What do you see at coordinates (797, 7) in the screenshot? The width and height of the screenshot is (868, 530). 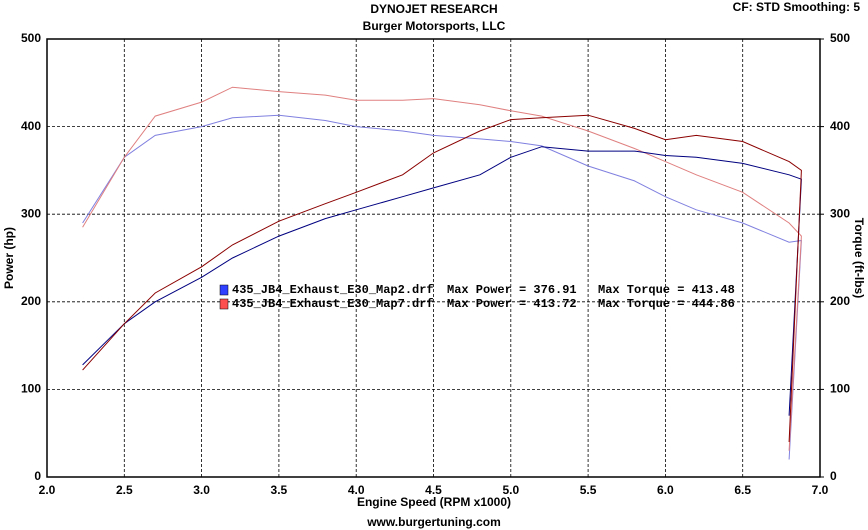 I see `corner-note: CF: STD Smoothing: 5` at bounding box center [797, 7].